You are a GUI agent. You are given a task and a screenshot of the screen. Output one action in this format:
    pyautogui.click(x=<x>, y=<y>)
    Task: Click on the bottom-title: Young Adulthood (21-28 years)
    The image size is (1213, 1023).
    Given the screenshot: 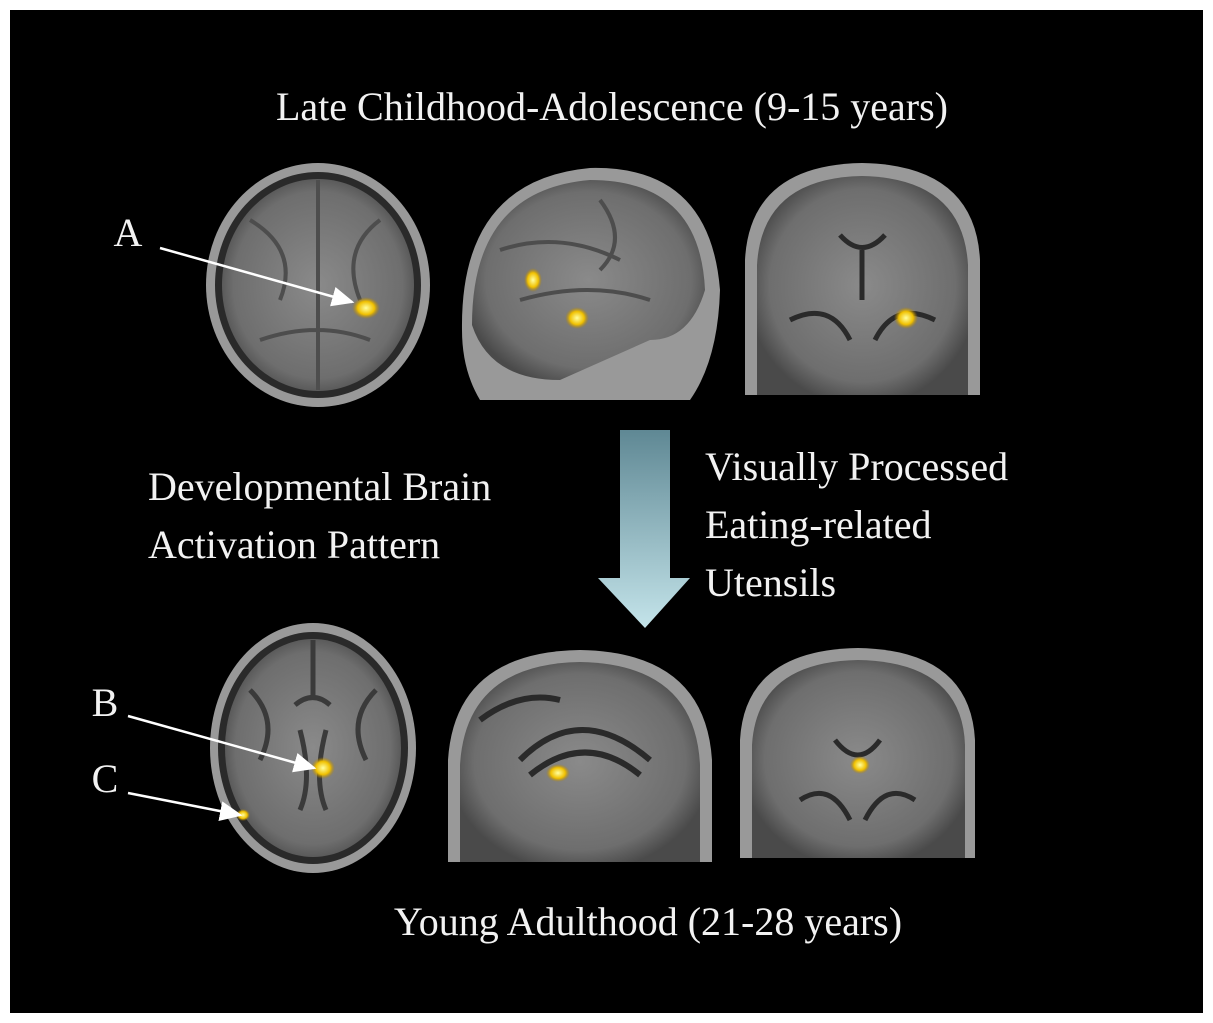 What is the action you would take?
    pyautogui.click(x=648, y=921)
    